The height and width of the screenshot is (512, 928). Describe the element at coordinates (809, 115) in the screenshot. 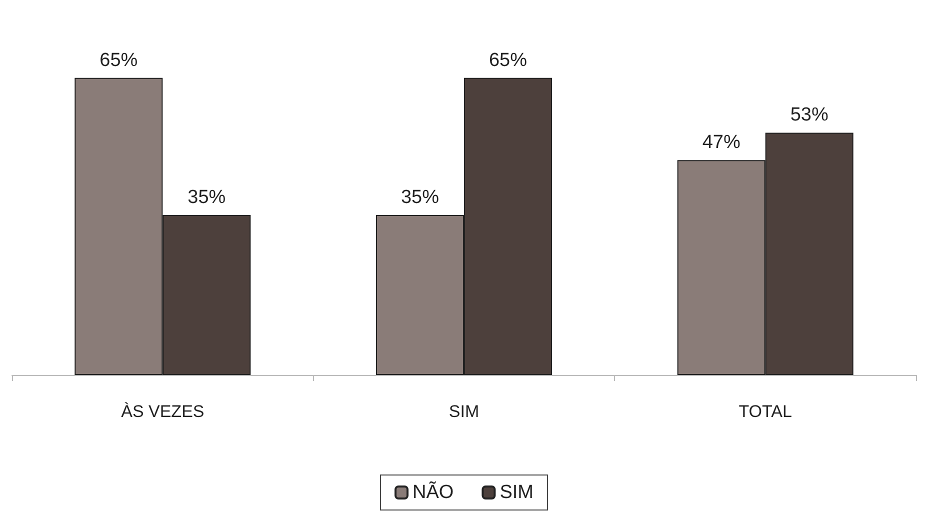

I see `data-label: 53%` at that location.